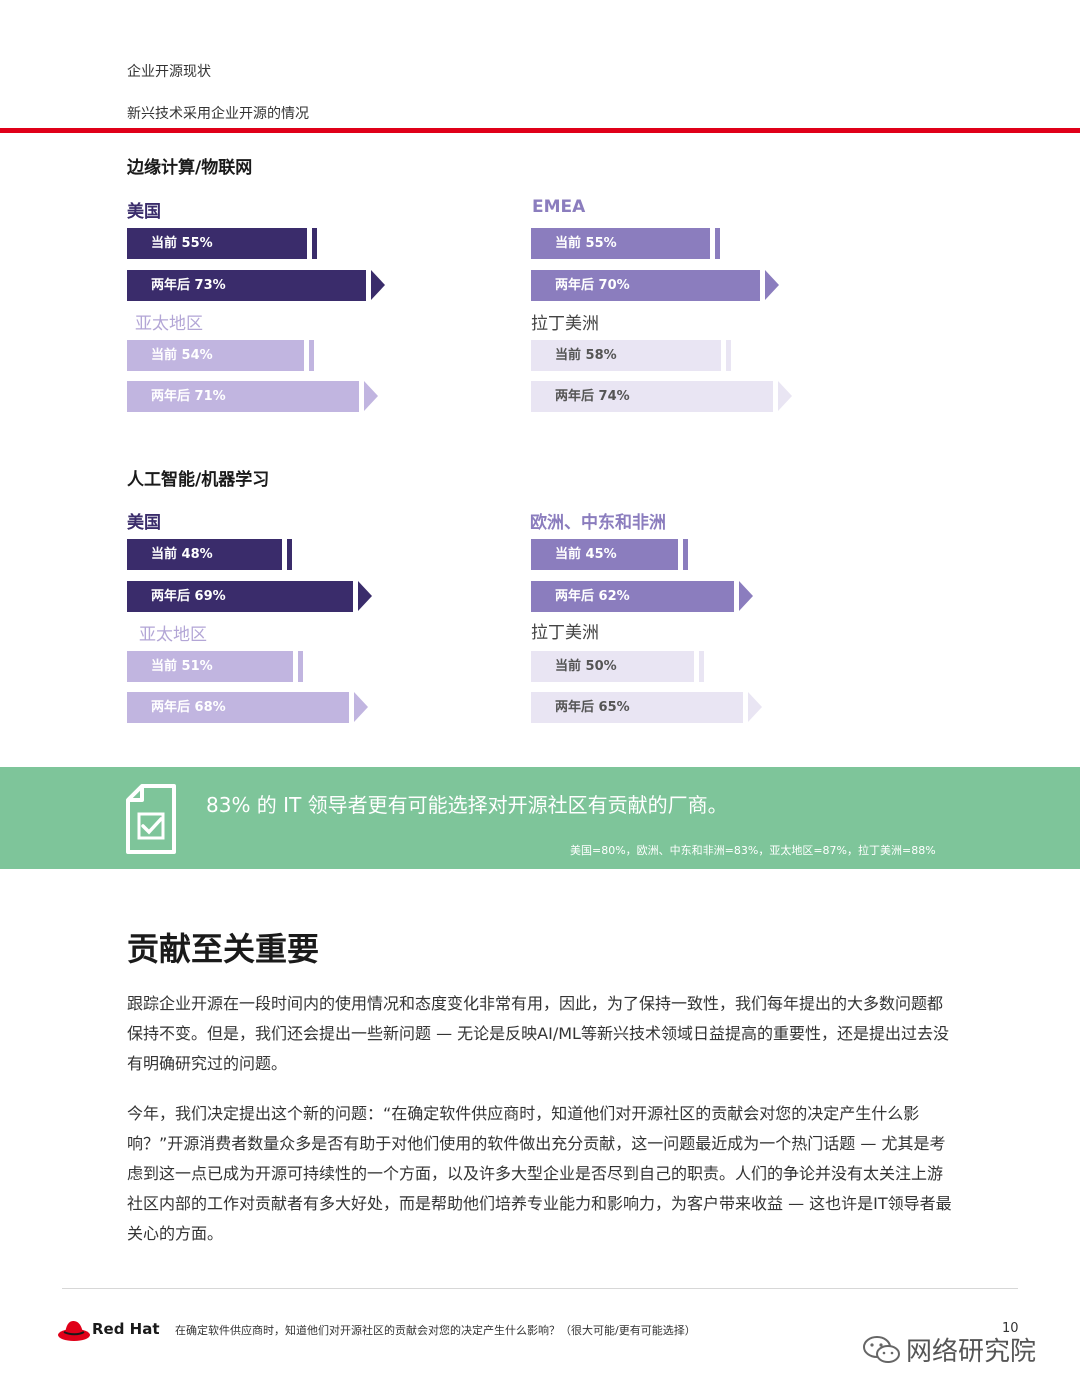 This screenshot has width=1080, height=1397. I want to click on bar-future-apac: 两年后 71%, so click(243, 396).